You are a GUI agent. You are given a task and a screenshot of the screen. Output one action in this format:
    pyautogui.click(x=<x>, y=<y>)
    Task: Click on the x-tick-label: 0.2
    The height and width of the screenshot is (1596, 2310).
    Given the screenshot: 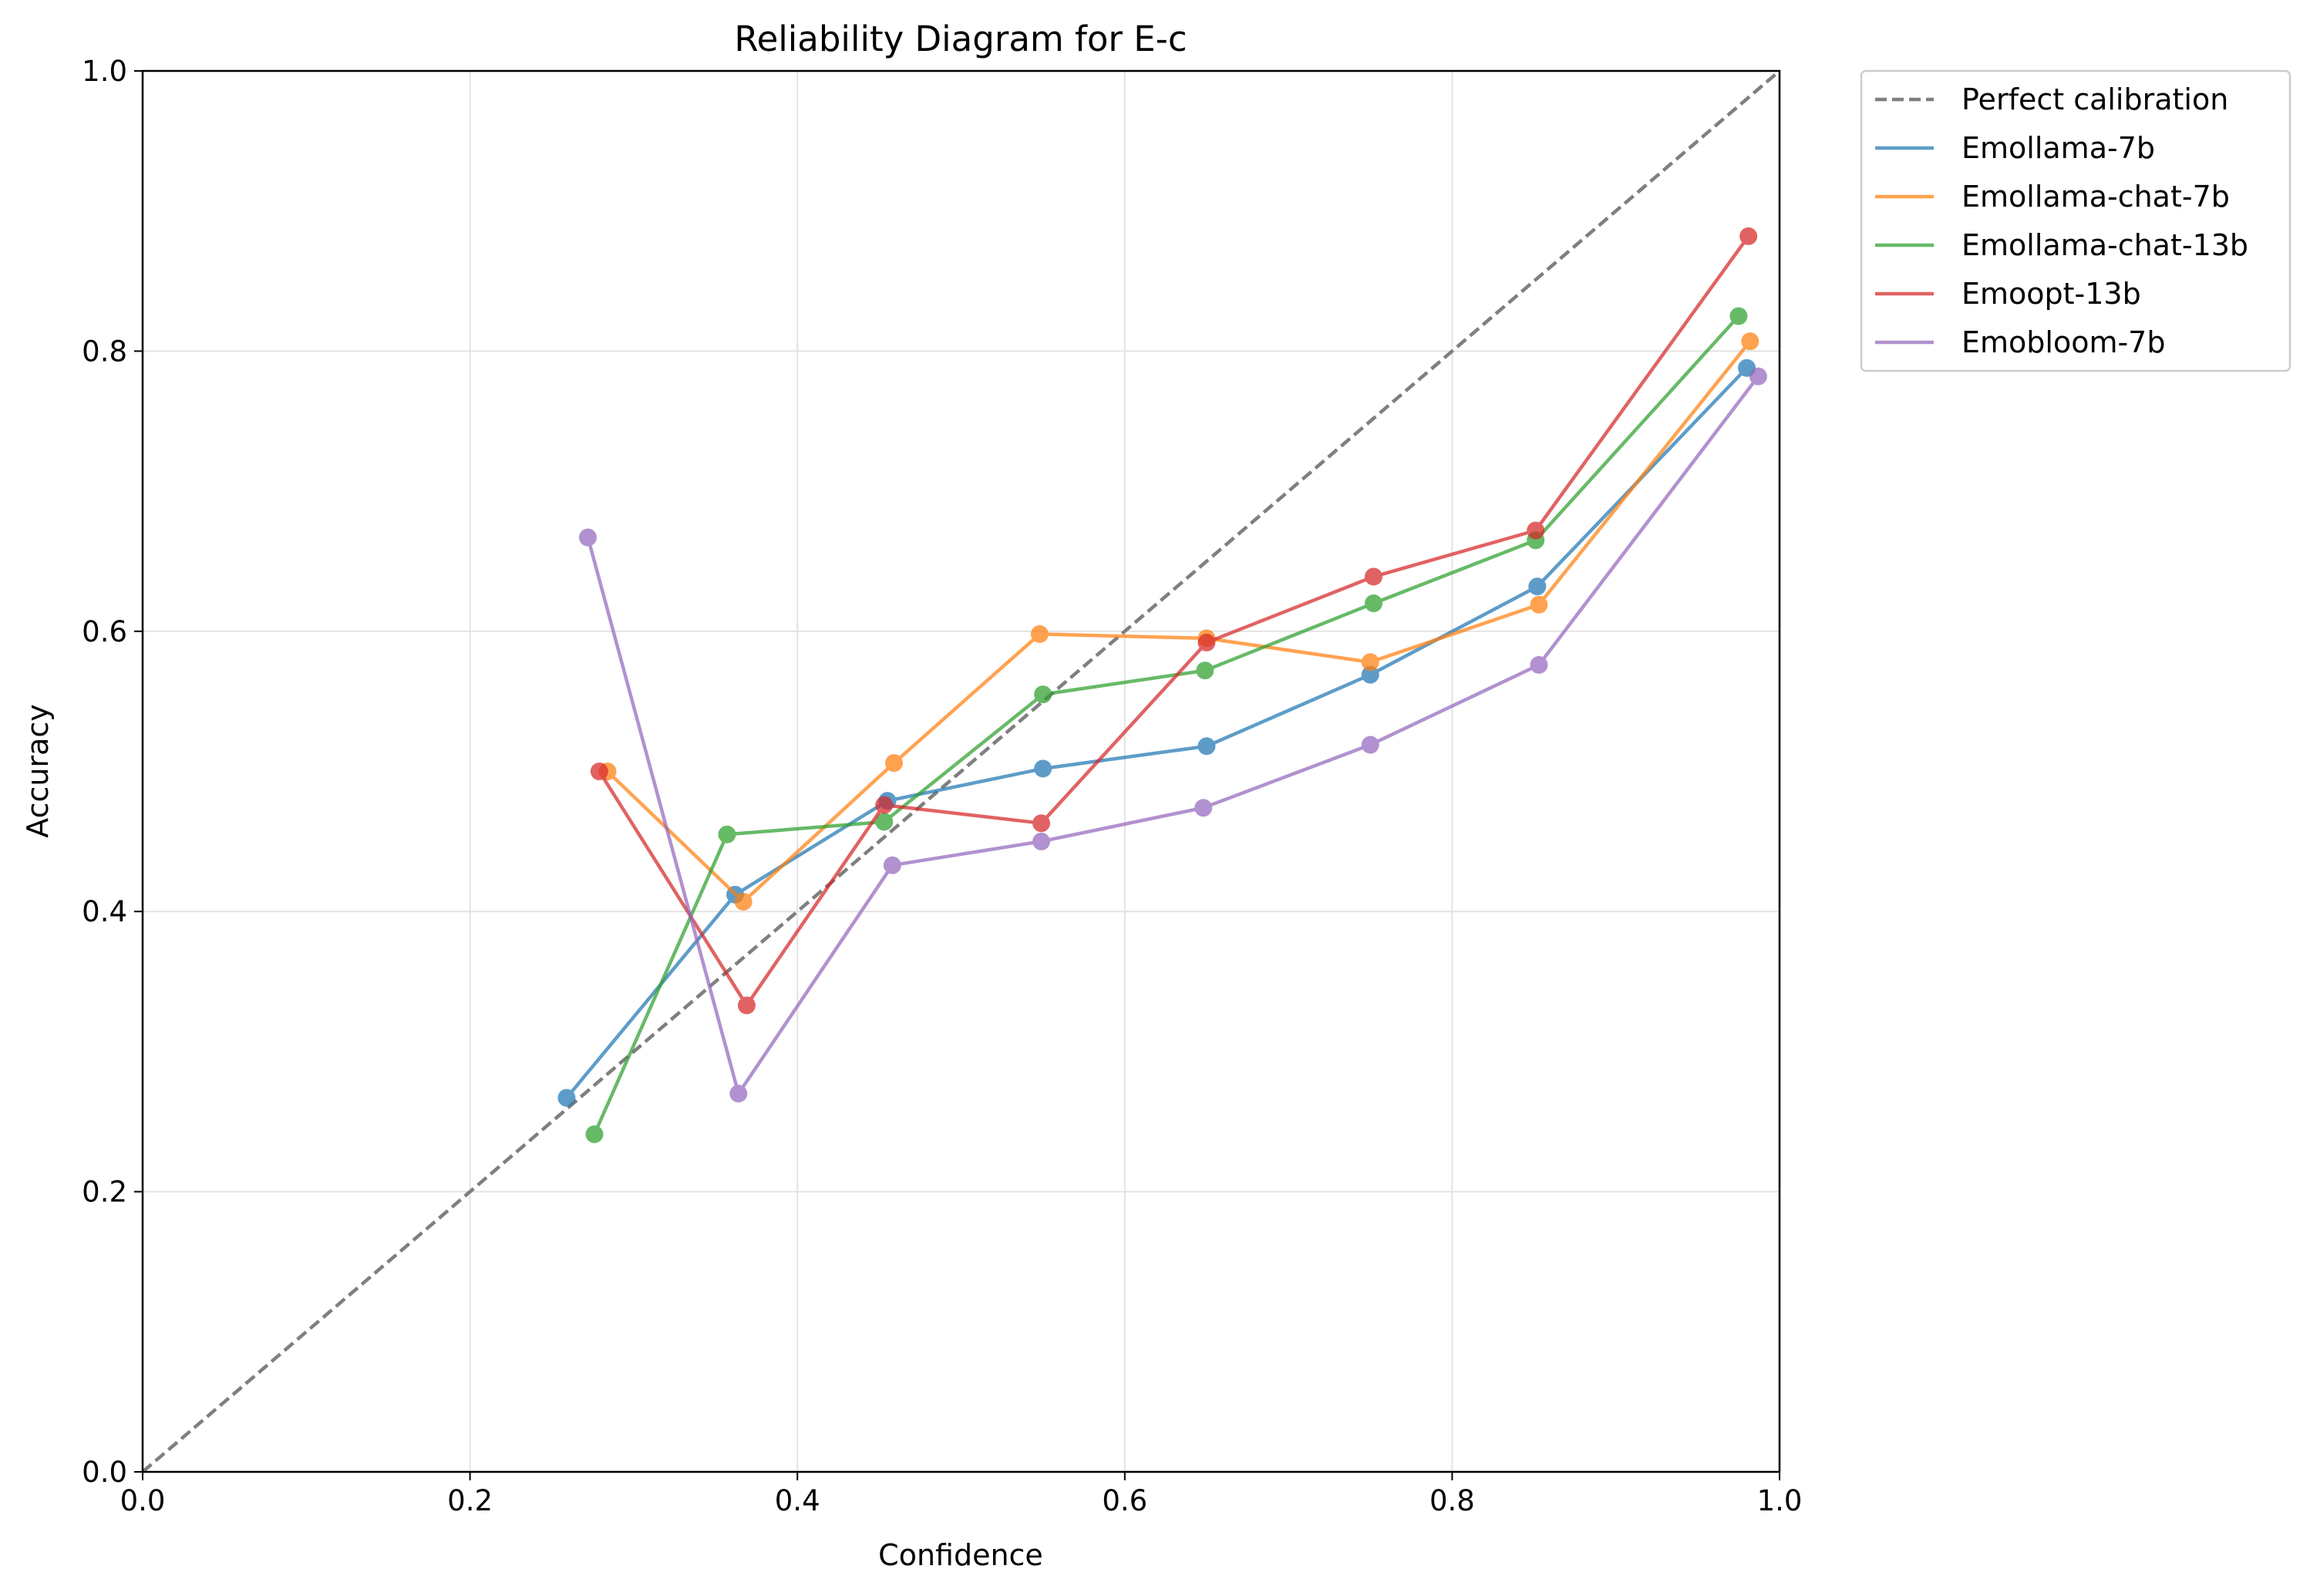 What is the action you would take?
    pyautogui.click(x=470, y=1500)
    